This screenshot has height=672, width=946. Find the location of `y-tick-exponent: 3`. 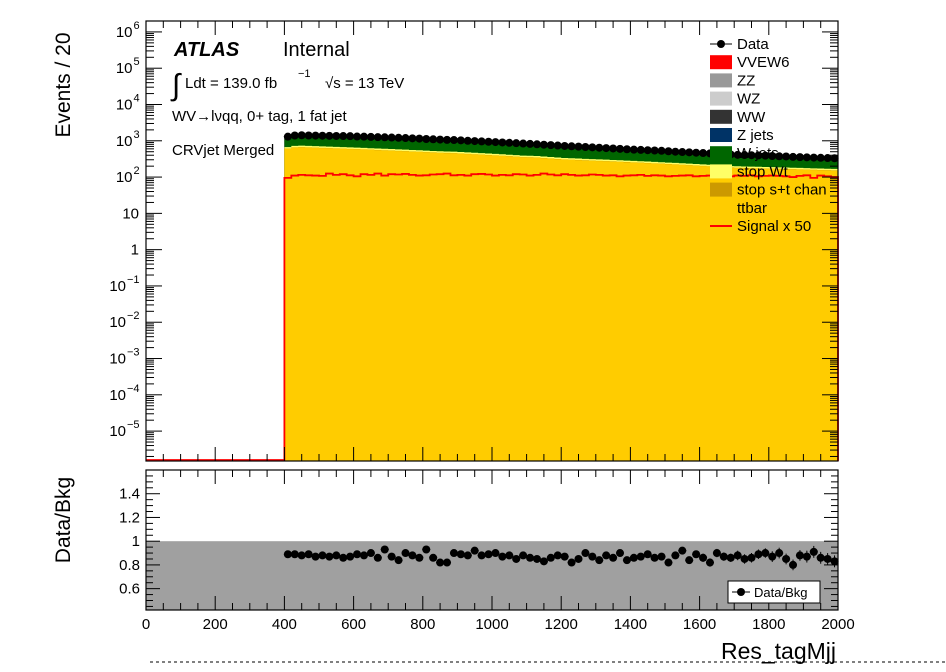

y-tick-exponent: 3 is located at coordinates (137, 135).